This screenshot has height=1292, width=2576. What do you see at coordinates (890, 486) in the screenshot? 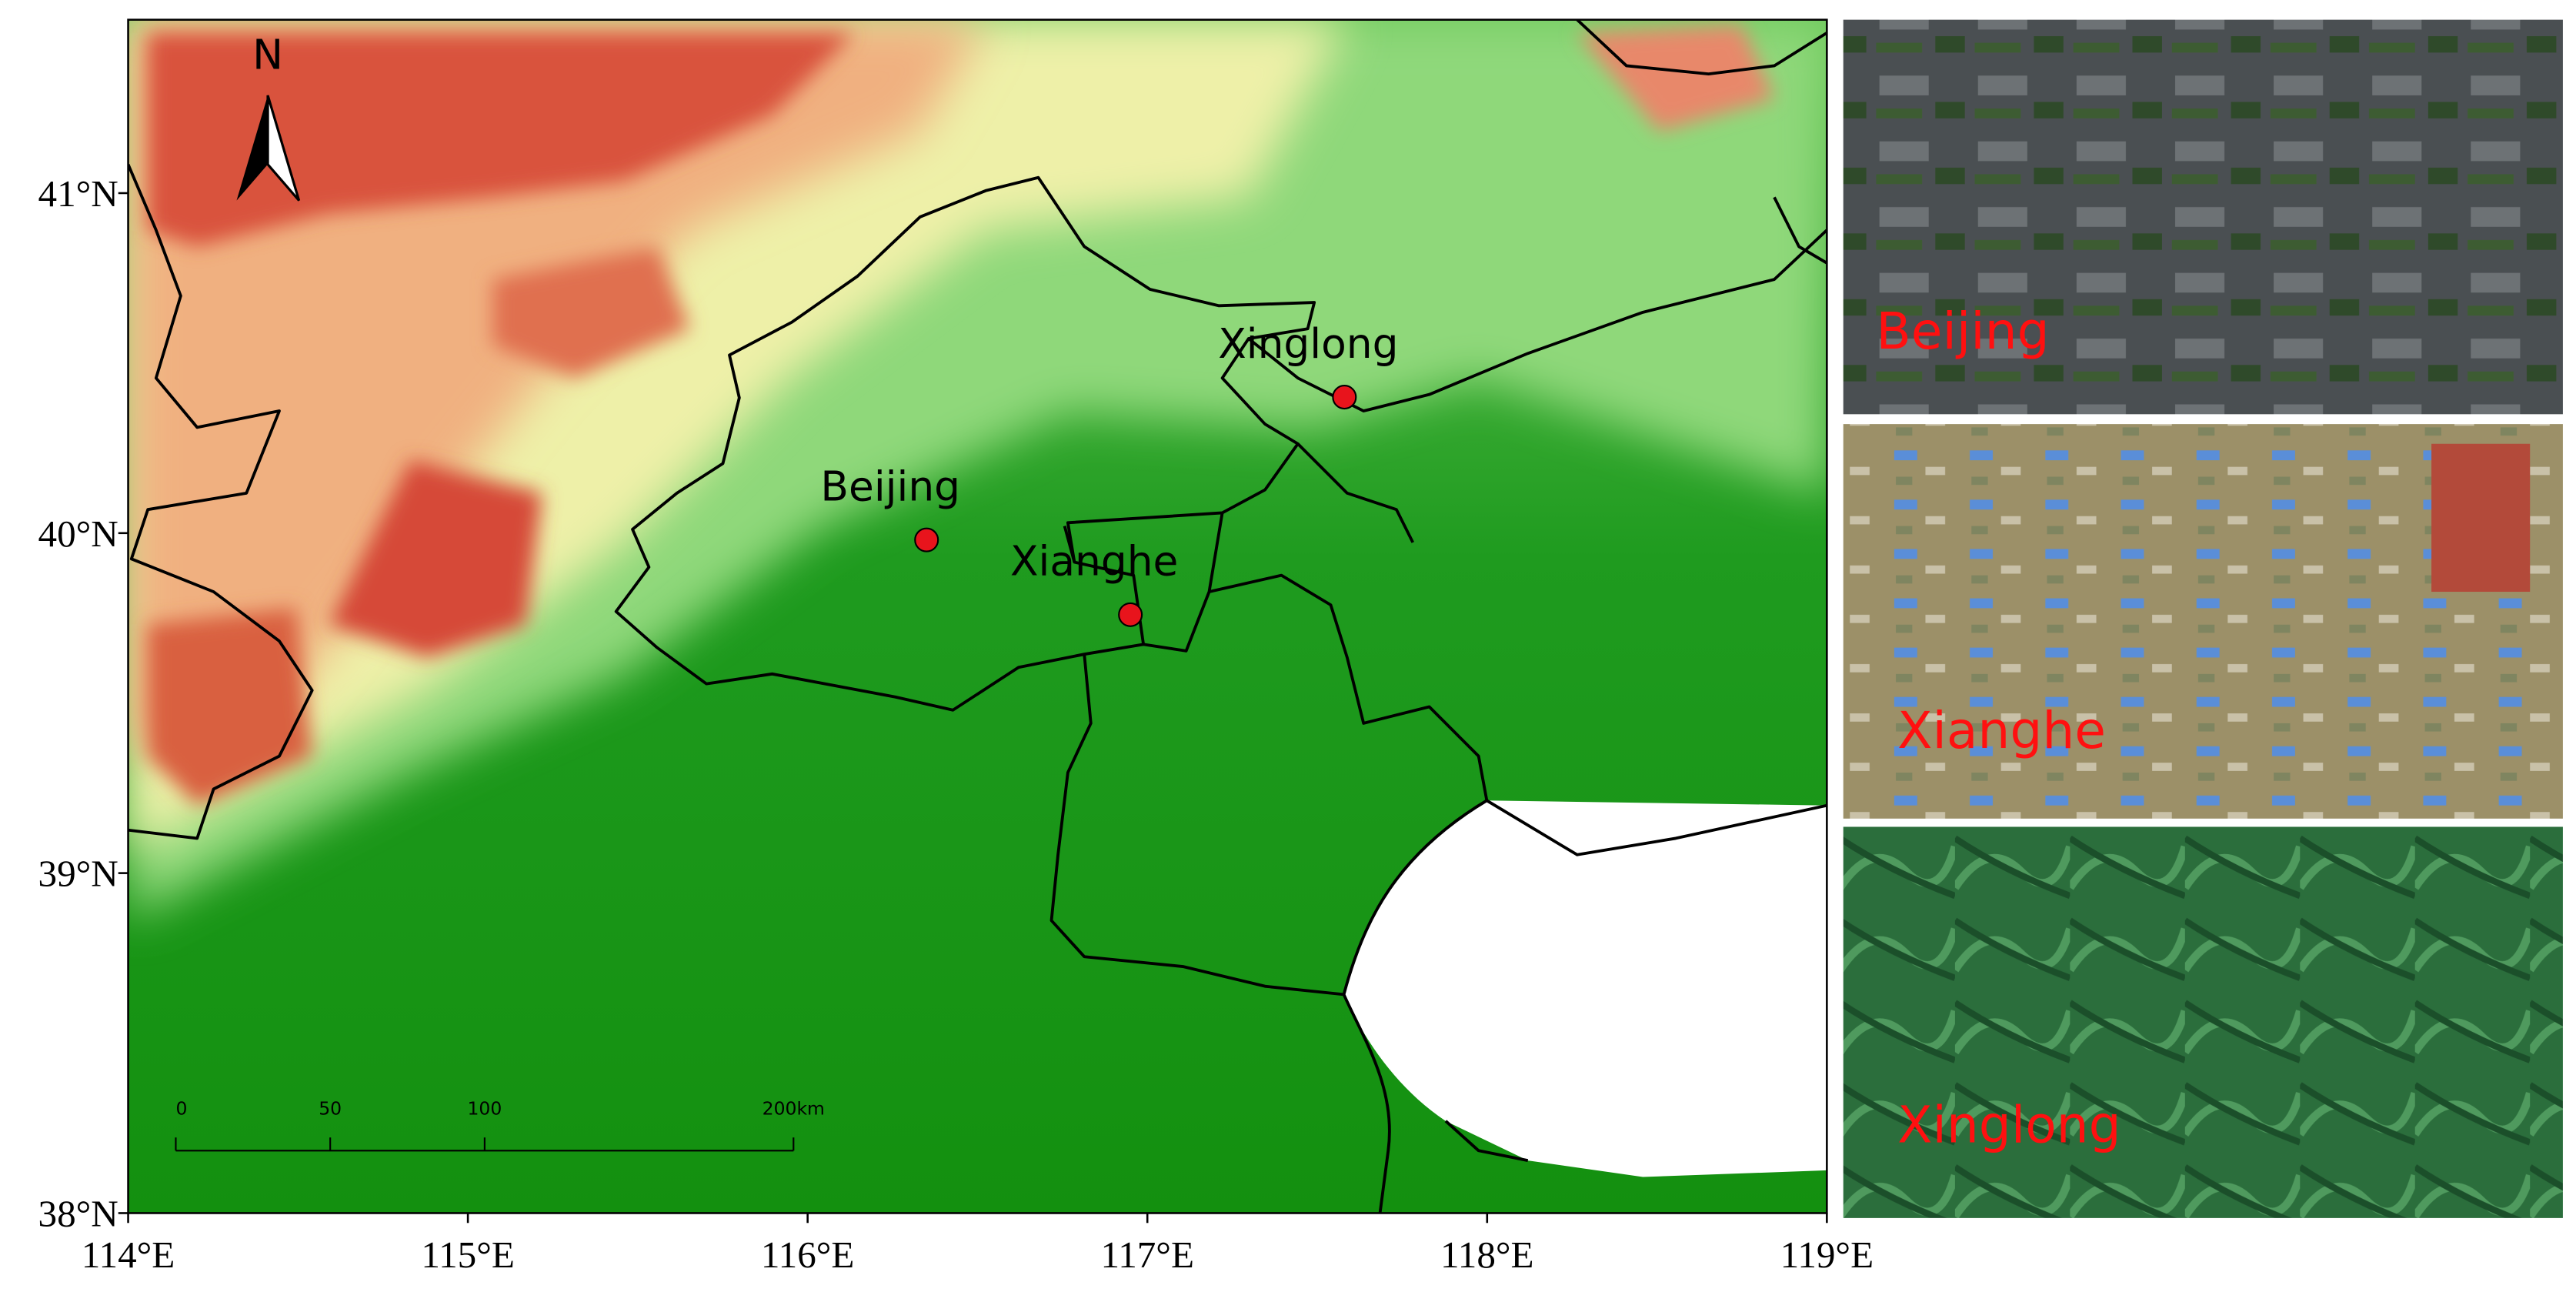
I see `site-label: Beijing` at bounding box center [890, 486].